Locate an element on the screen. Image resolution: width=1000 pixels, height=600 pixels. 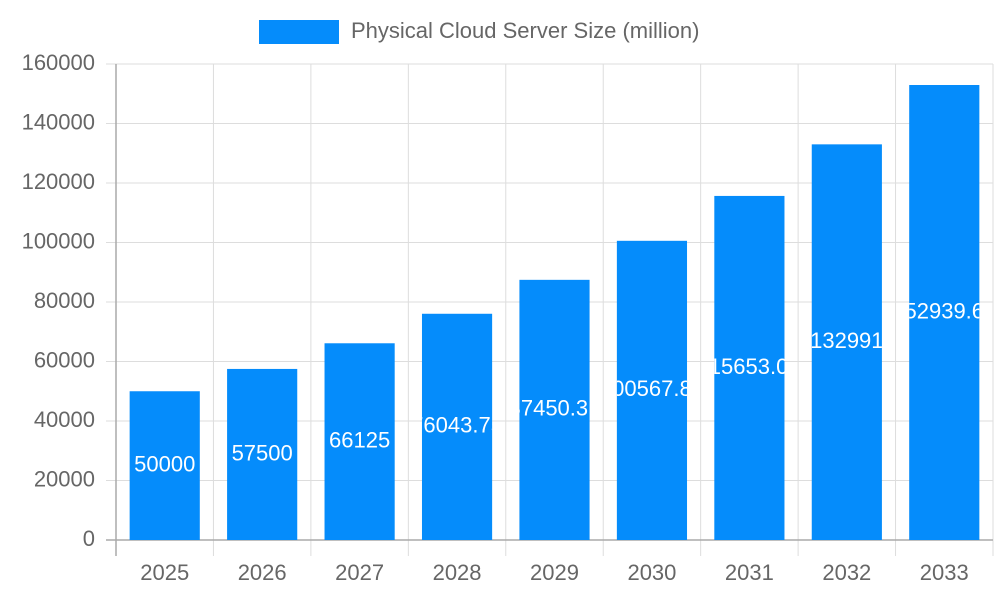
data-label: 100567.86 is located at coordinates (652, 388).